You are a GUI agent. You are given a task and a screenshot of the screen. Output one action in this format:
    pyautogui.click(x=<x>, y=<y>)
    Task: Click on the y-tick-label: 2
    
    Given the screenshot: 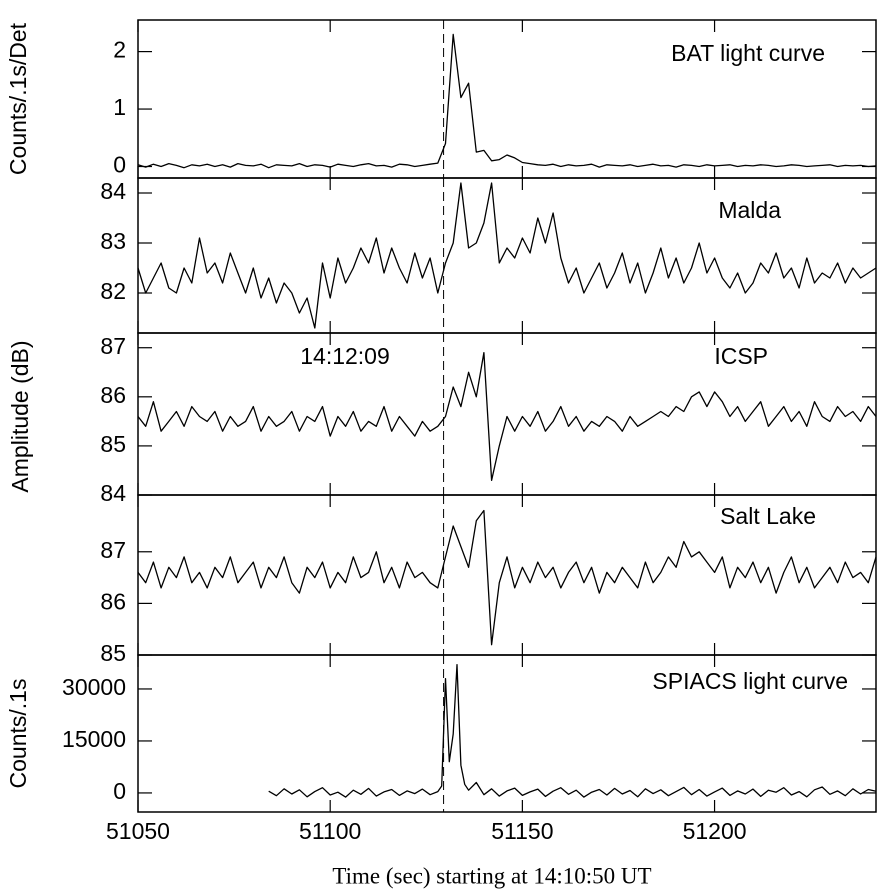 What is the action you would take?
    pyautogui.click(x=119, y=50)
    